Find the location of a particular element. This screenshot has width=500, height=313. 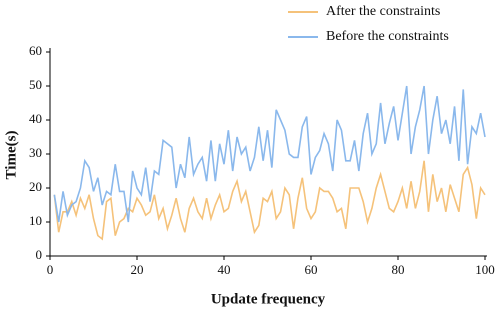

y-tick-label: 30 is located at coordinates (35, 152).